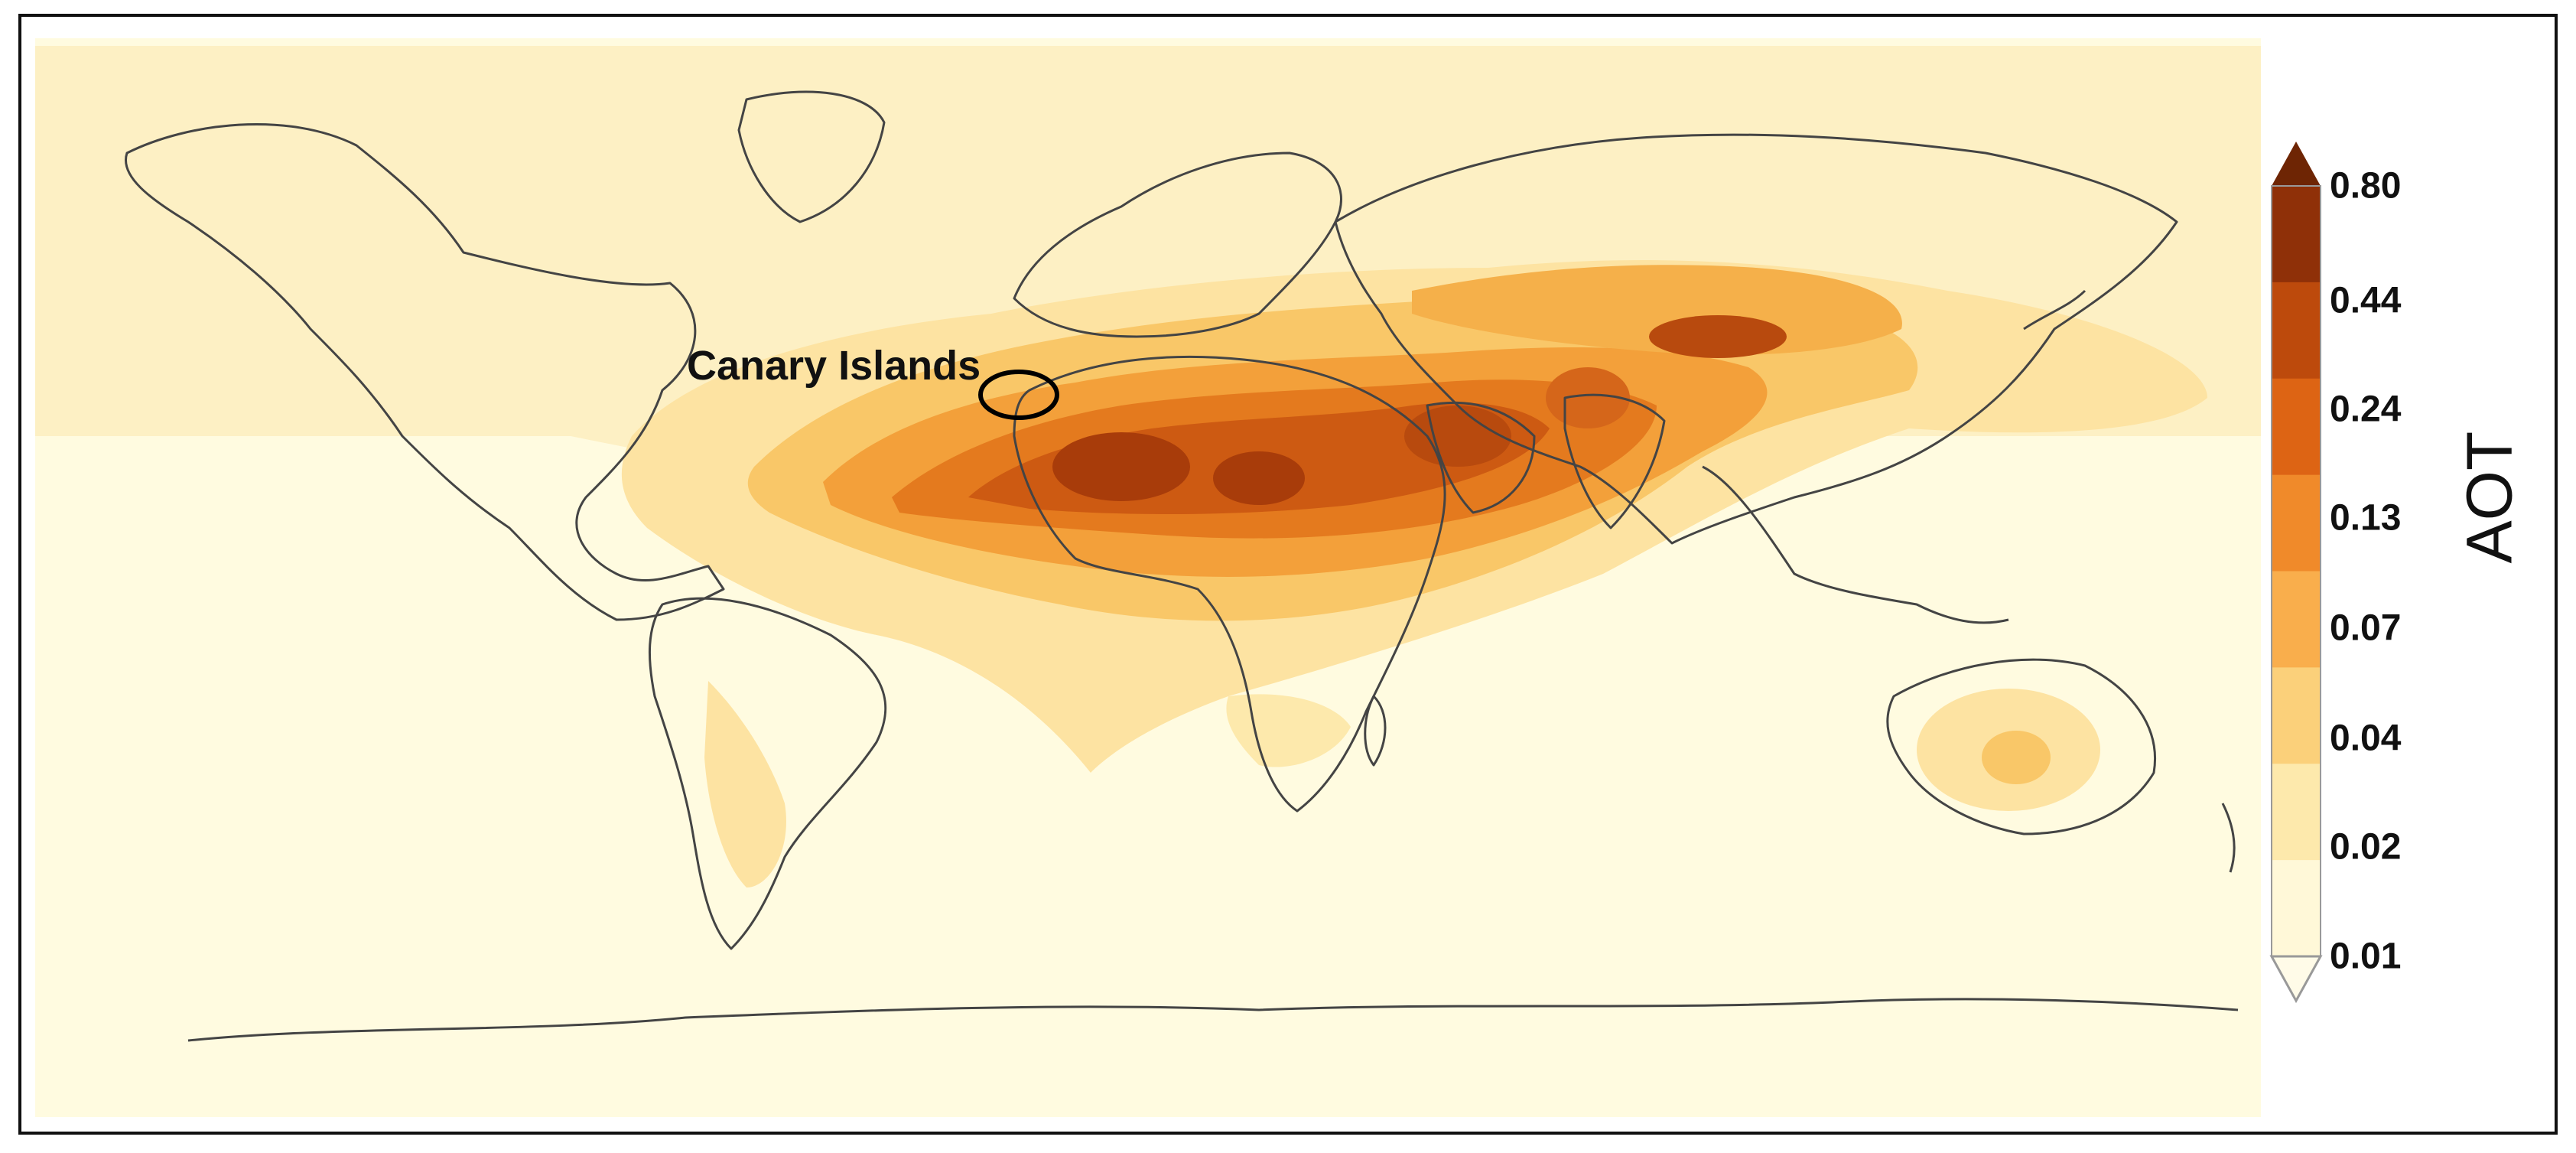 The height and width of the screenshot is (1153, 2576). I want to click on colorbar-tick-label: 0.13, so click(2366, 518).